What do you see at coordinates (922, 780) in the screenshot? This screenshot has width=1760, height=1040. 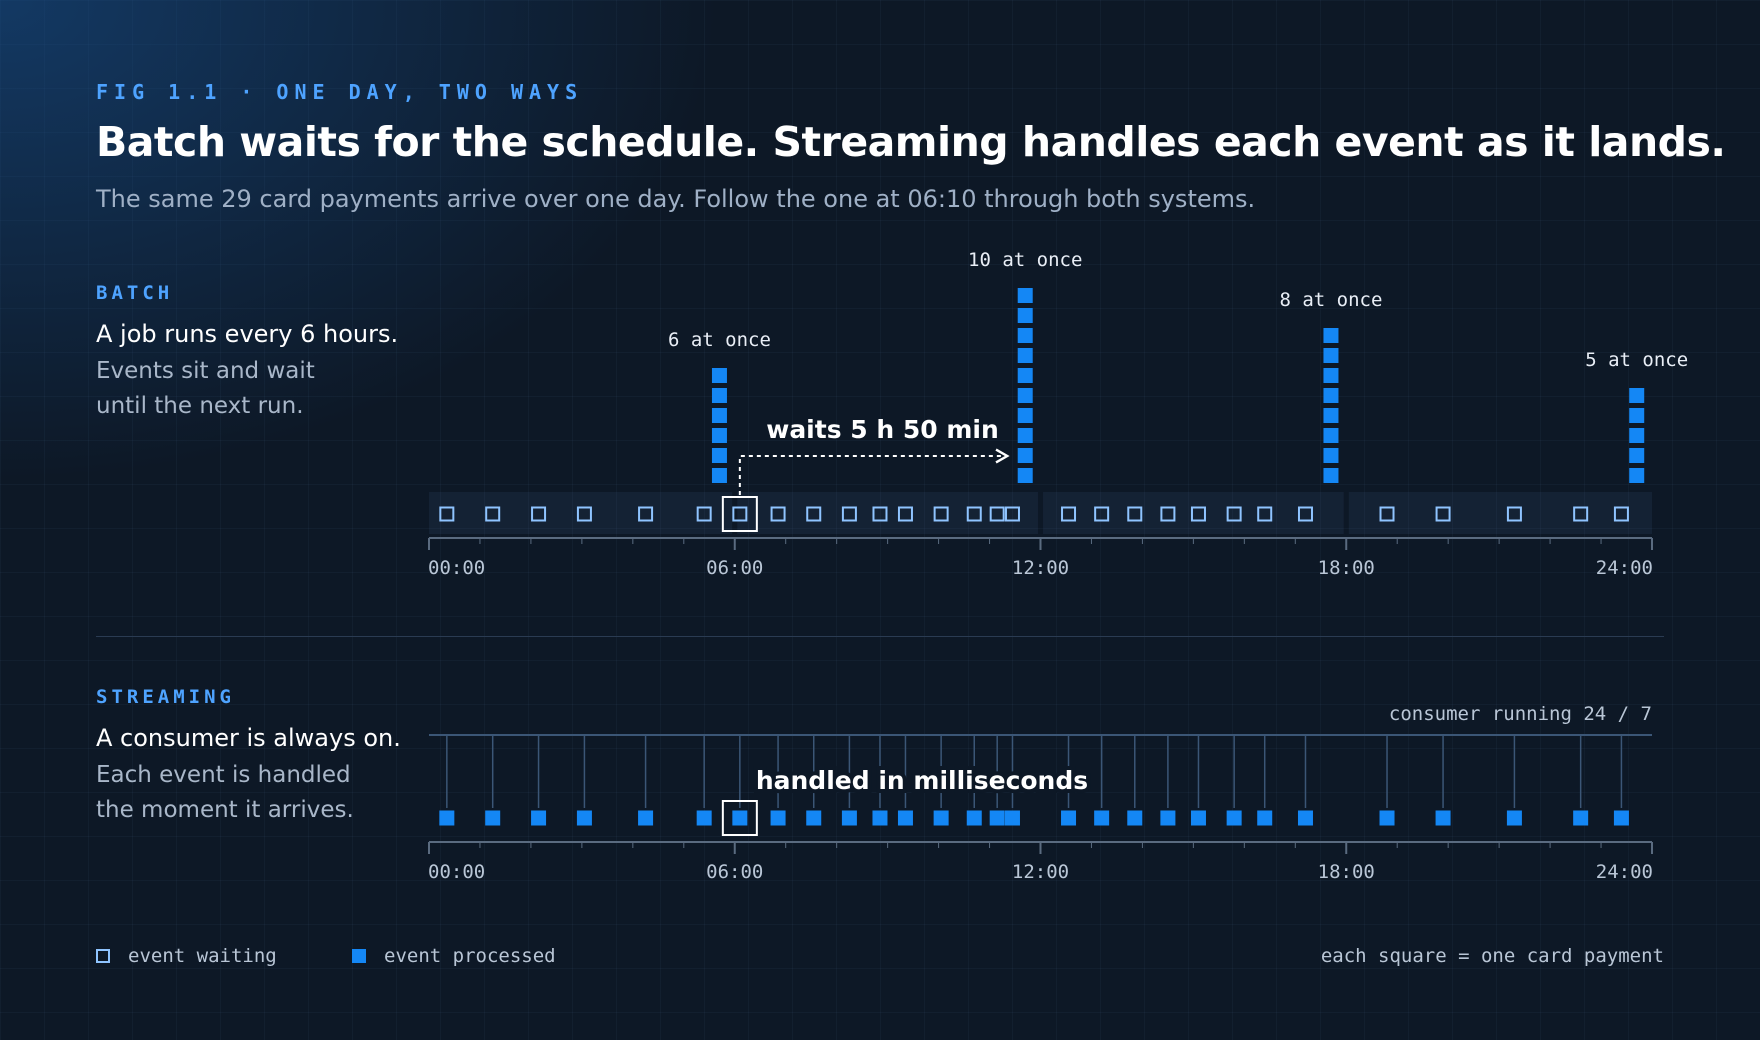 I see `streaming-handled-label: handled in milliseconds` at bounding box center [922, 780].